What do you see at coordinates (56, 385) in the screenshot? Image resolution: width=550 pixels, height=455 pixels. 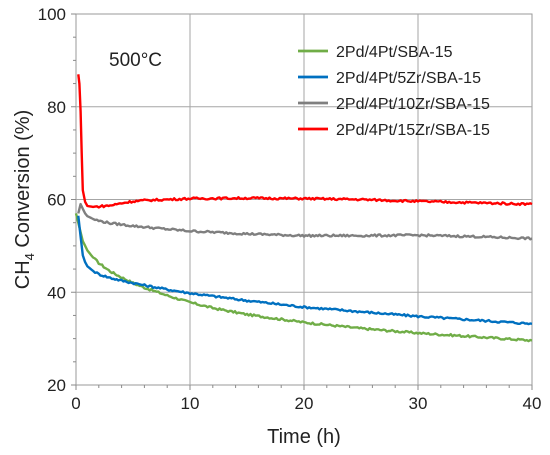 I see `y-tick-label: 20` at bounding box center [56, 385].